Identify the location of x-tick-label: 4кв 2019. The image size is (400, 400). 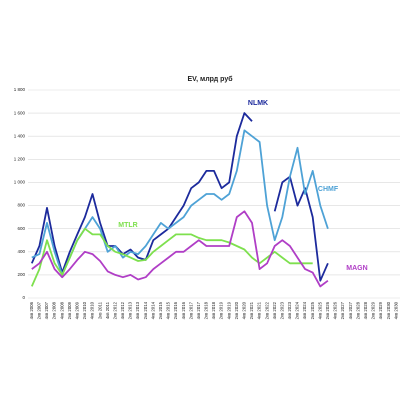
(228, 310).